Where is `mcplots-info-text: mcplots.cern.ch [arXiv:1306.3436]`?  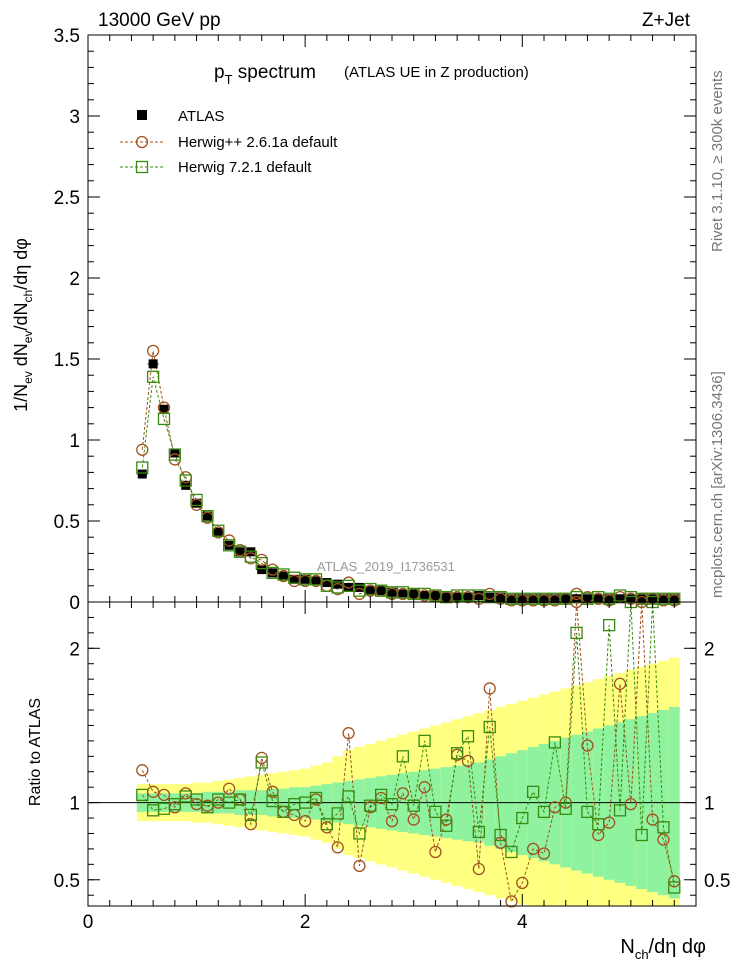 mcplots-info-text: mcplots.cern.ch [arXiv:1306.3436] is located at coordinates (717, 484).